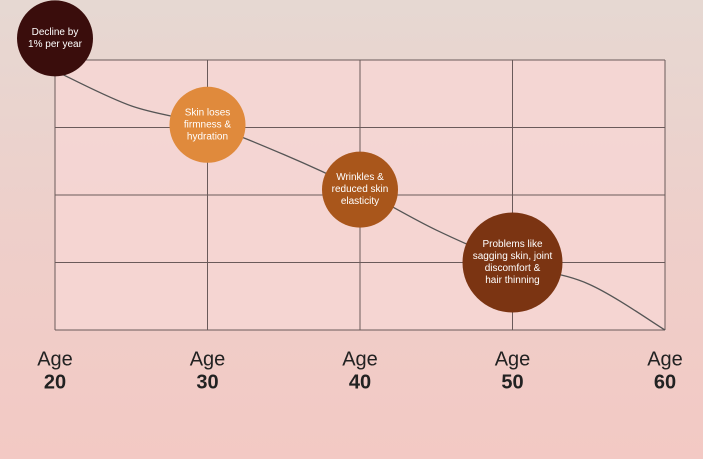 The width and height of the screenshot is (703, 459). I want to click on annotation-text: reduced skin, so click(360, 189).